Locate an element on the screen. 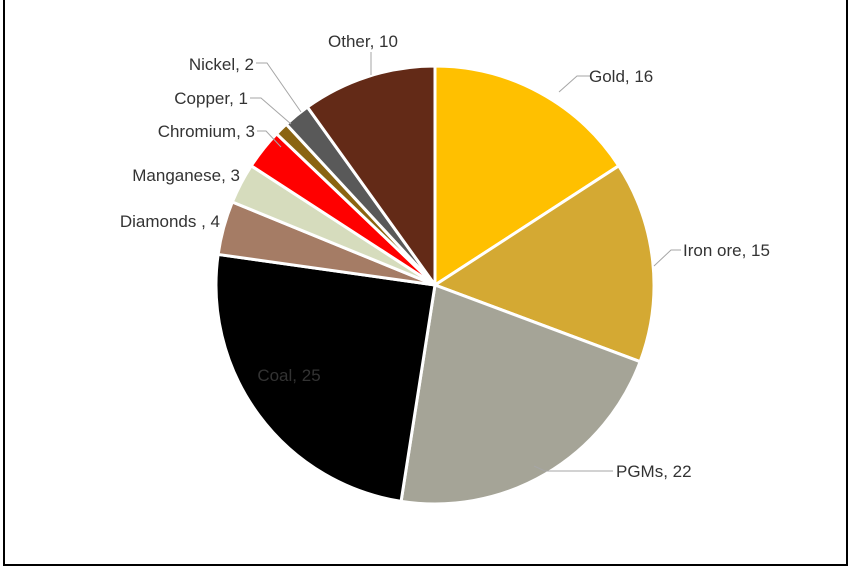 The image size is (854, 569). data-label-coal: Coal, 25 is located at coordinates (288, 375).